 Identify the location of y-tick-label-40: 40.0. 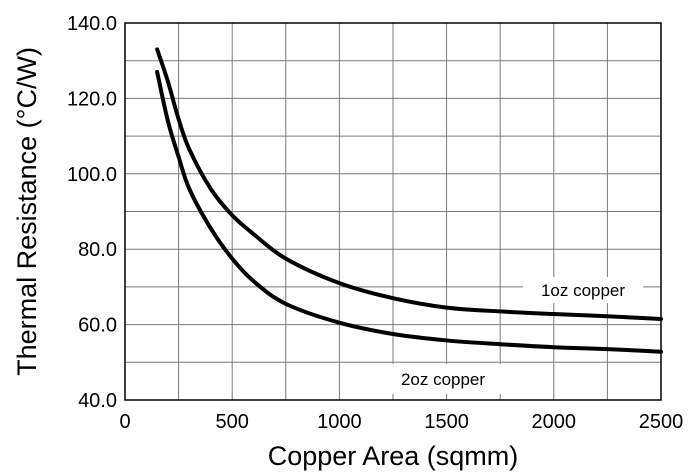
(97, 401).